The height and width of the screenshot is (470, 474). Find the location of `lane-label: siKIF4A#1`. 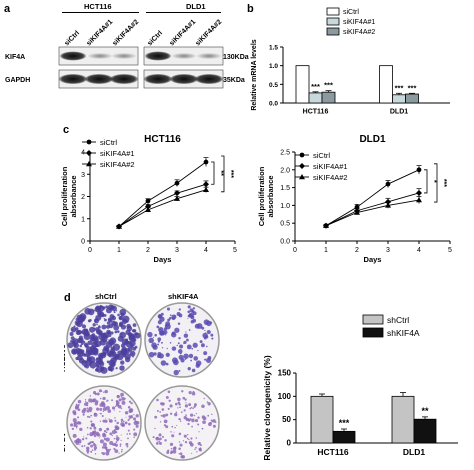

lane-label: siKIF4A#1 is located at coordinates (99, 32).